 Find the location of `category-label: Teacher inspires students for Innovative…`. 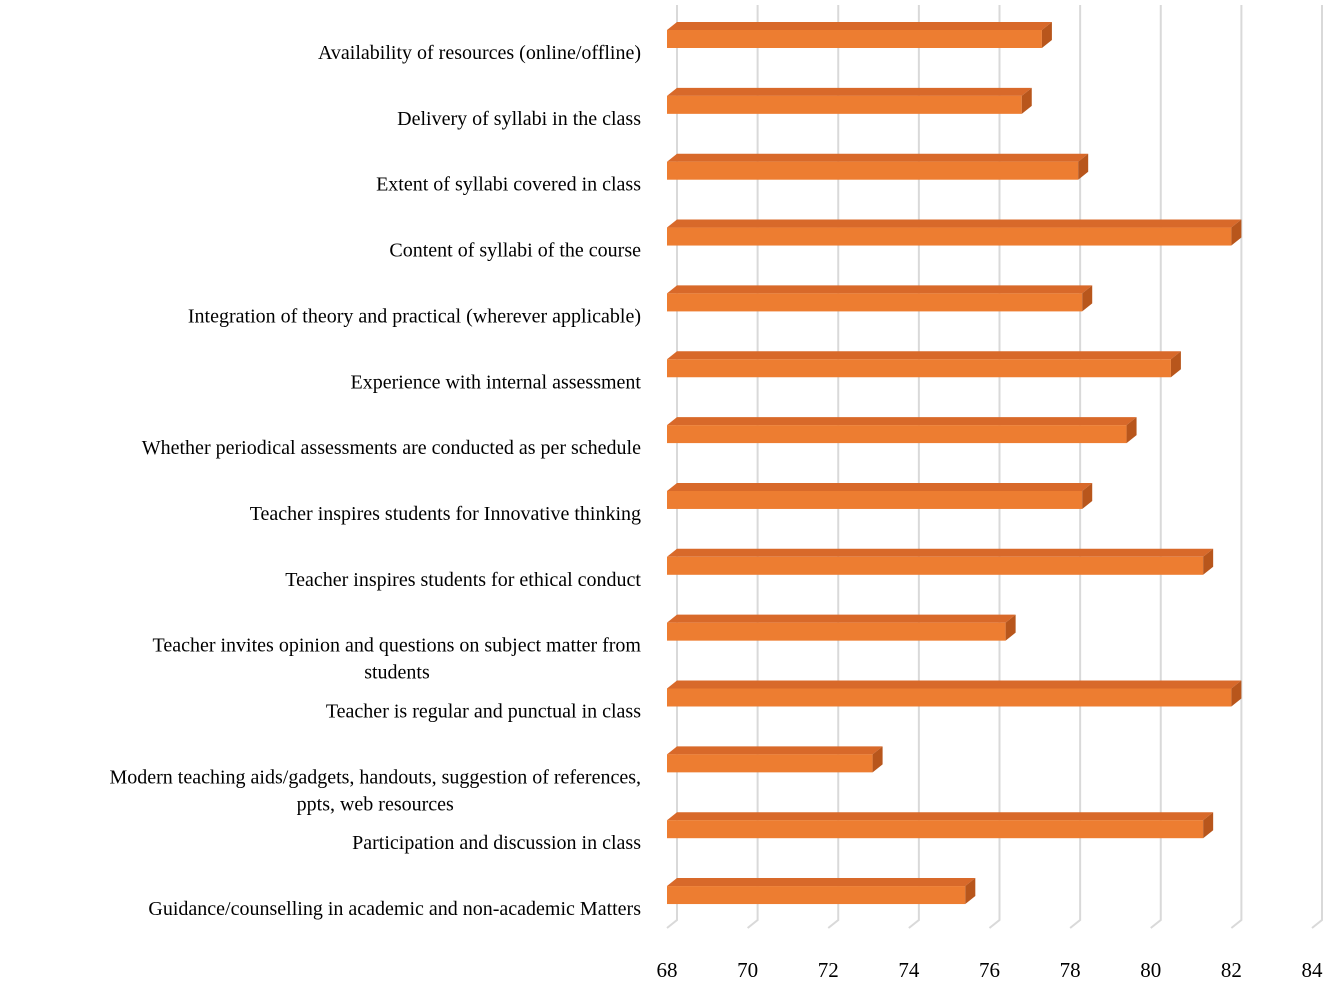

category-label: Teacher inspires students for Innovative… is located at coordinates (445, 514).